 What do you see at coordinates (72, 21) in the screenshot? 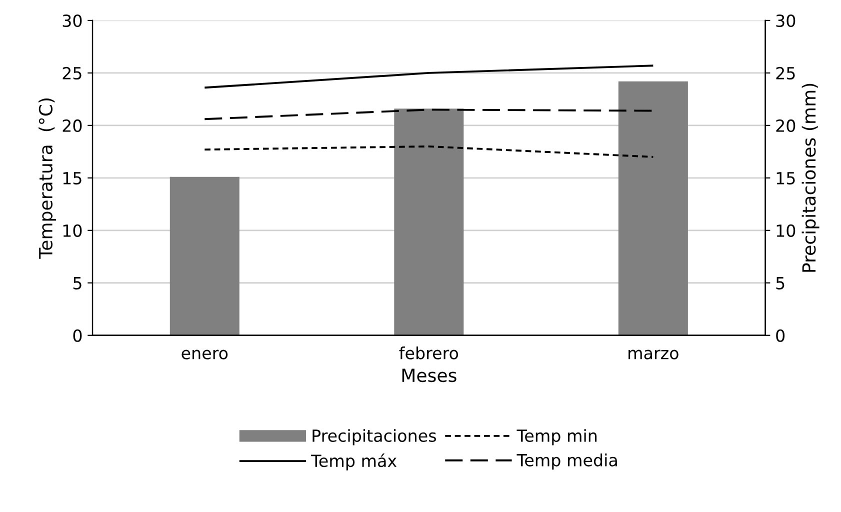
I see `y-tick-label: 30` at bounding box center [72, 21].